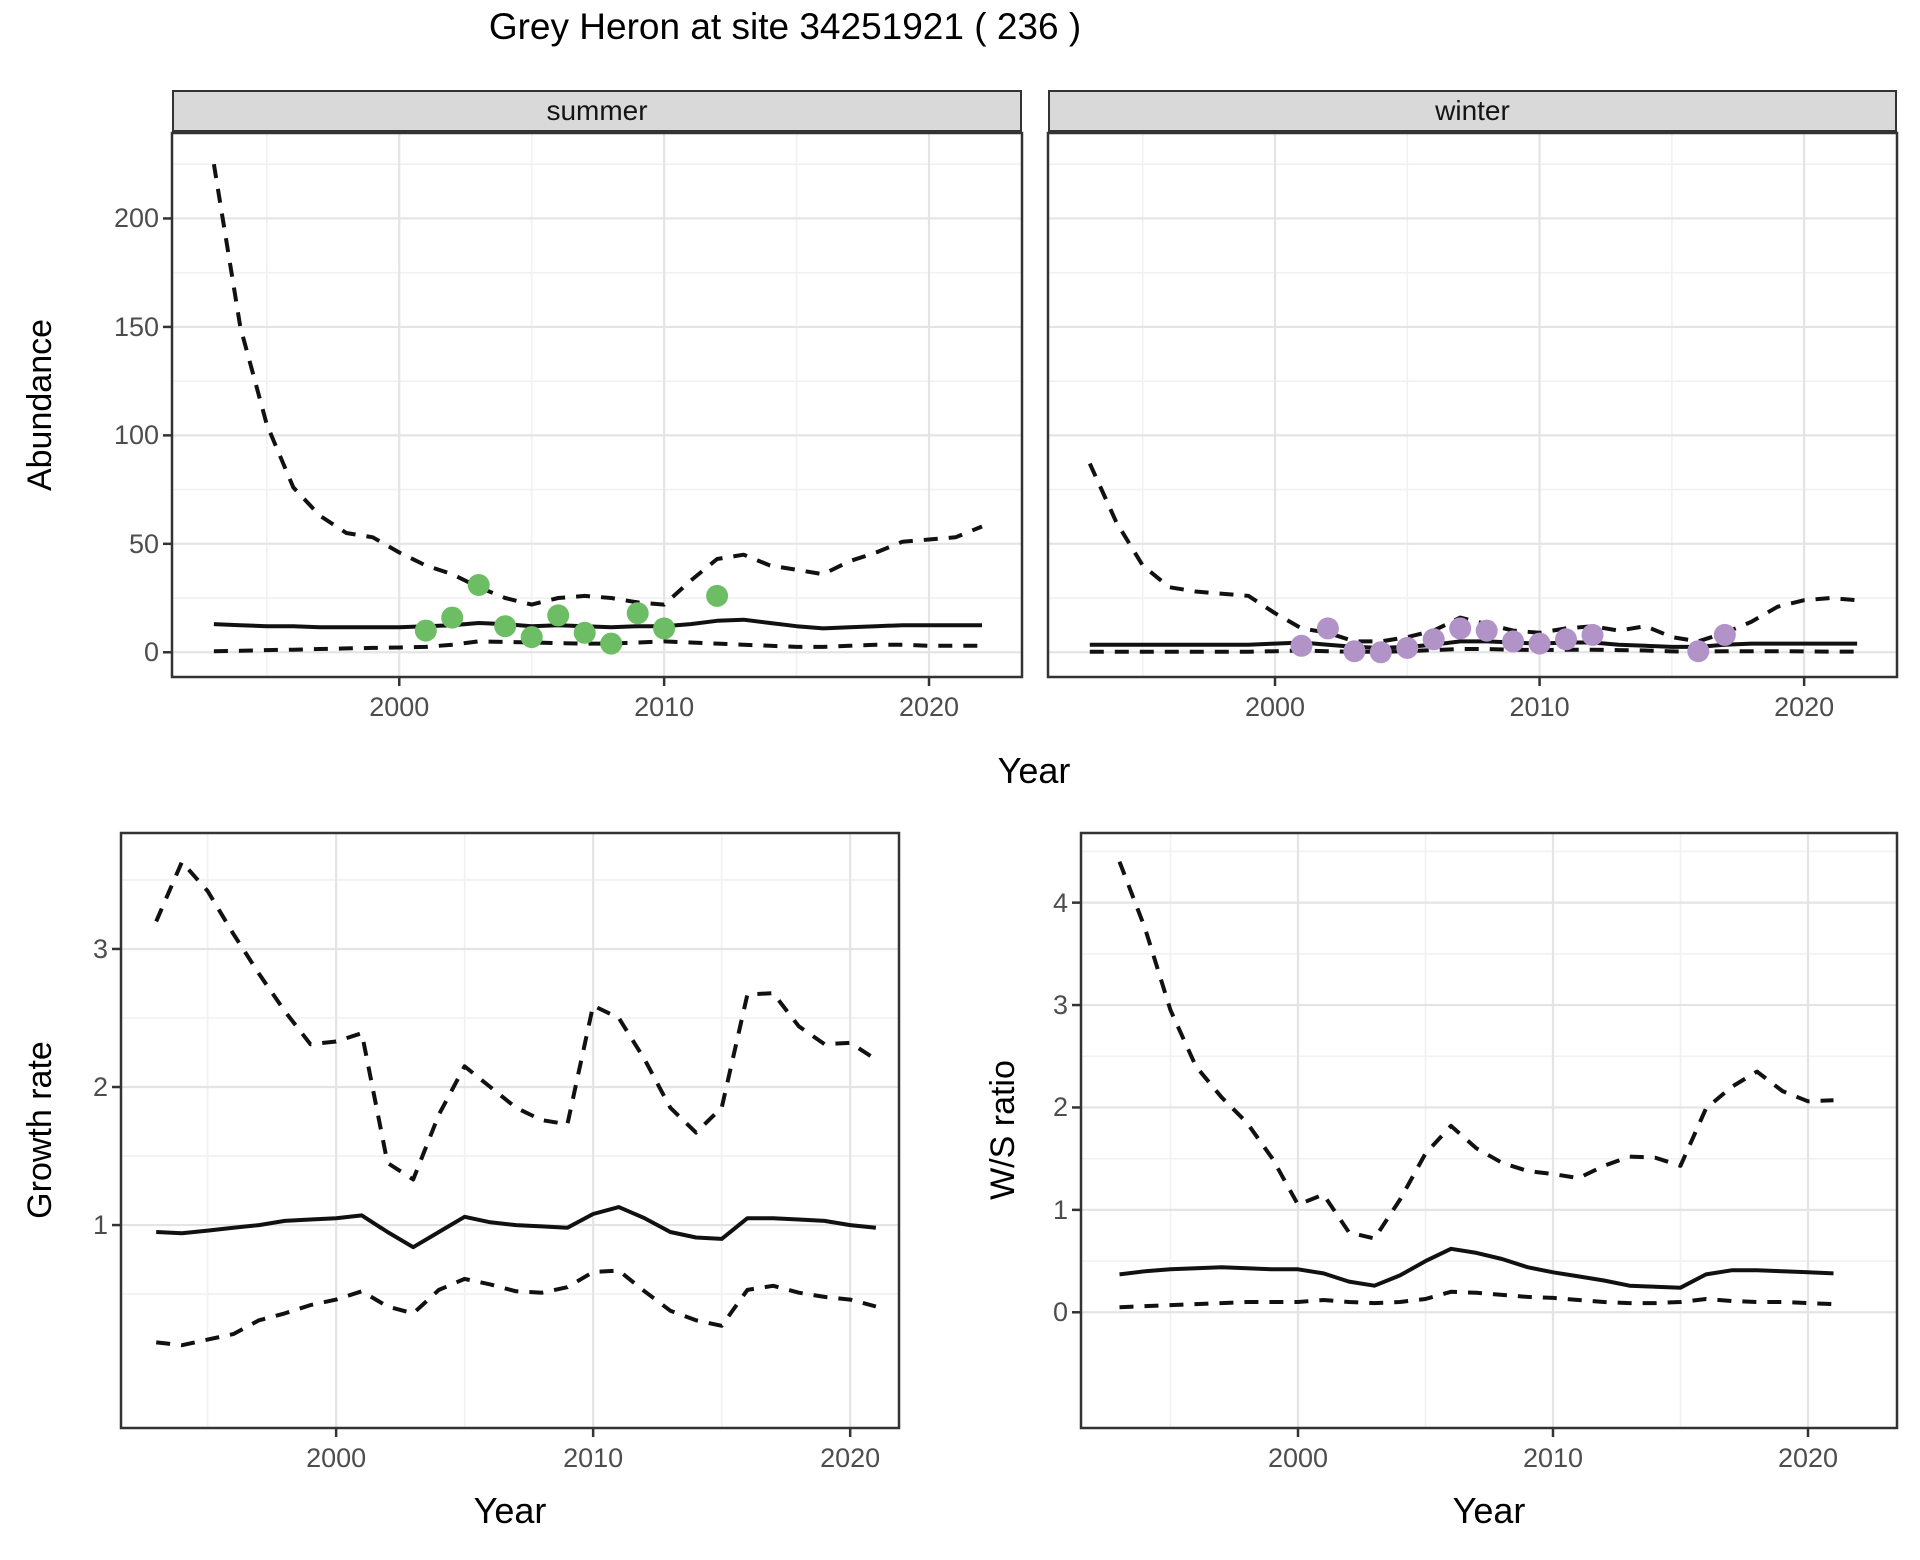  I want to click on ws-ratio-median-line, so click(1476, 1268).